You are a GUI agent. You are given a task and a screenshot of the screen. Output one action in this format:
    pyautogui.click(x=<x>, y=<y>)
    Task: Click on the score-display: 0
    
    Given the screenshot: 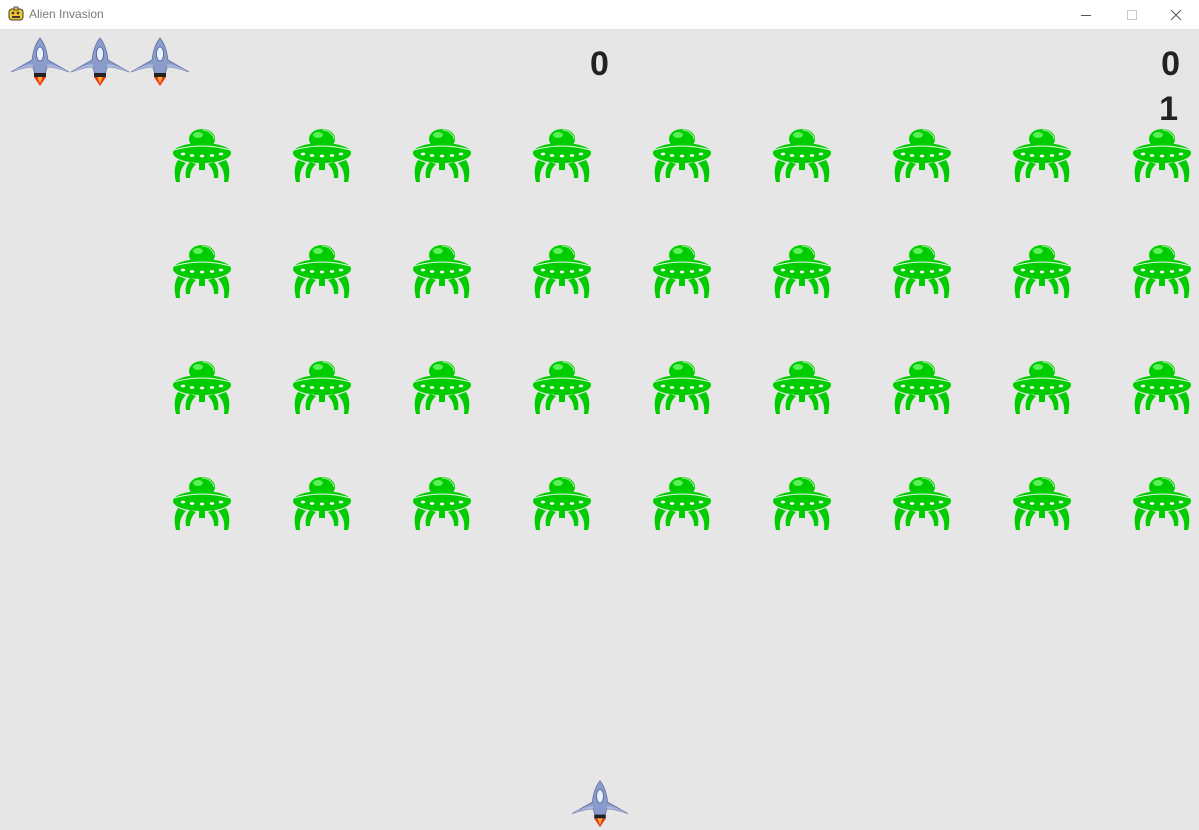 What is the action you would take?
    pyautogui.click(x=599, y=64)
    